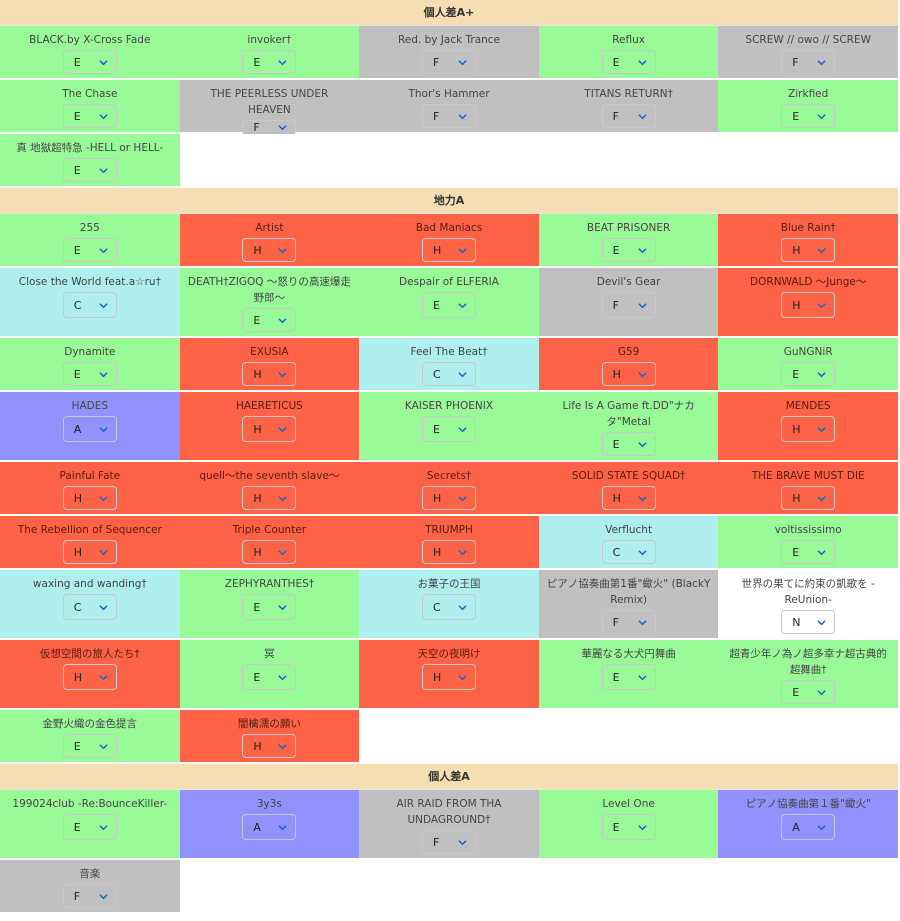 The height and width of the screenshot is (921, 900). Describe the element at coordinates (628, 804) in the screenshot. I see `song-title: Level One` at that location.